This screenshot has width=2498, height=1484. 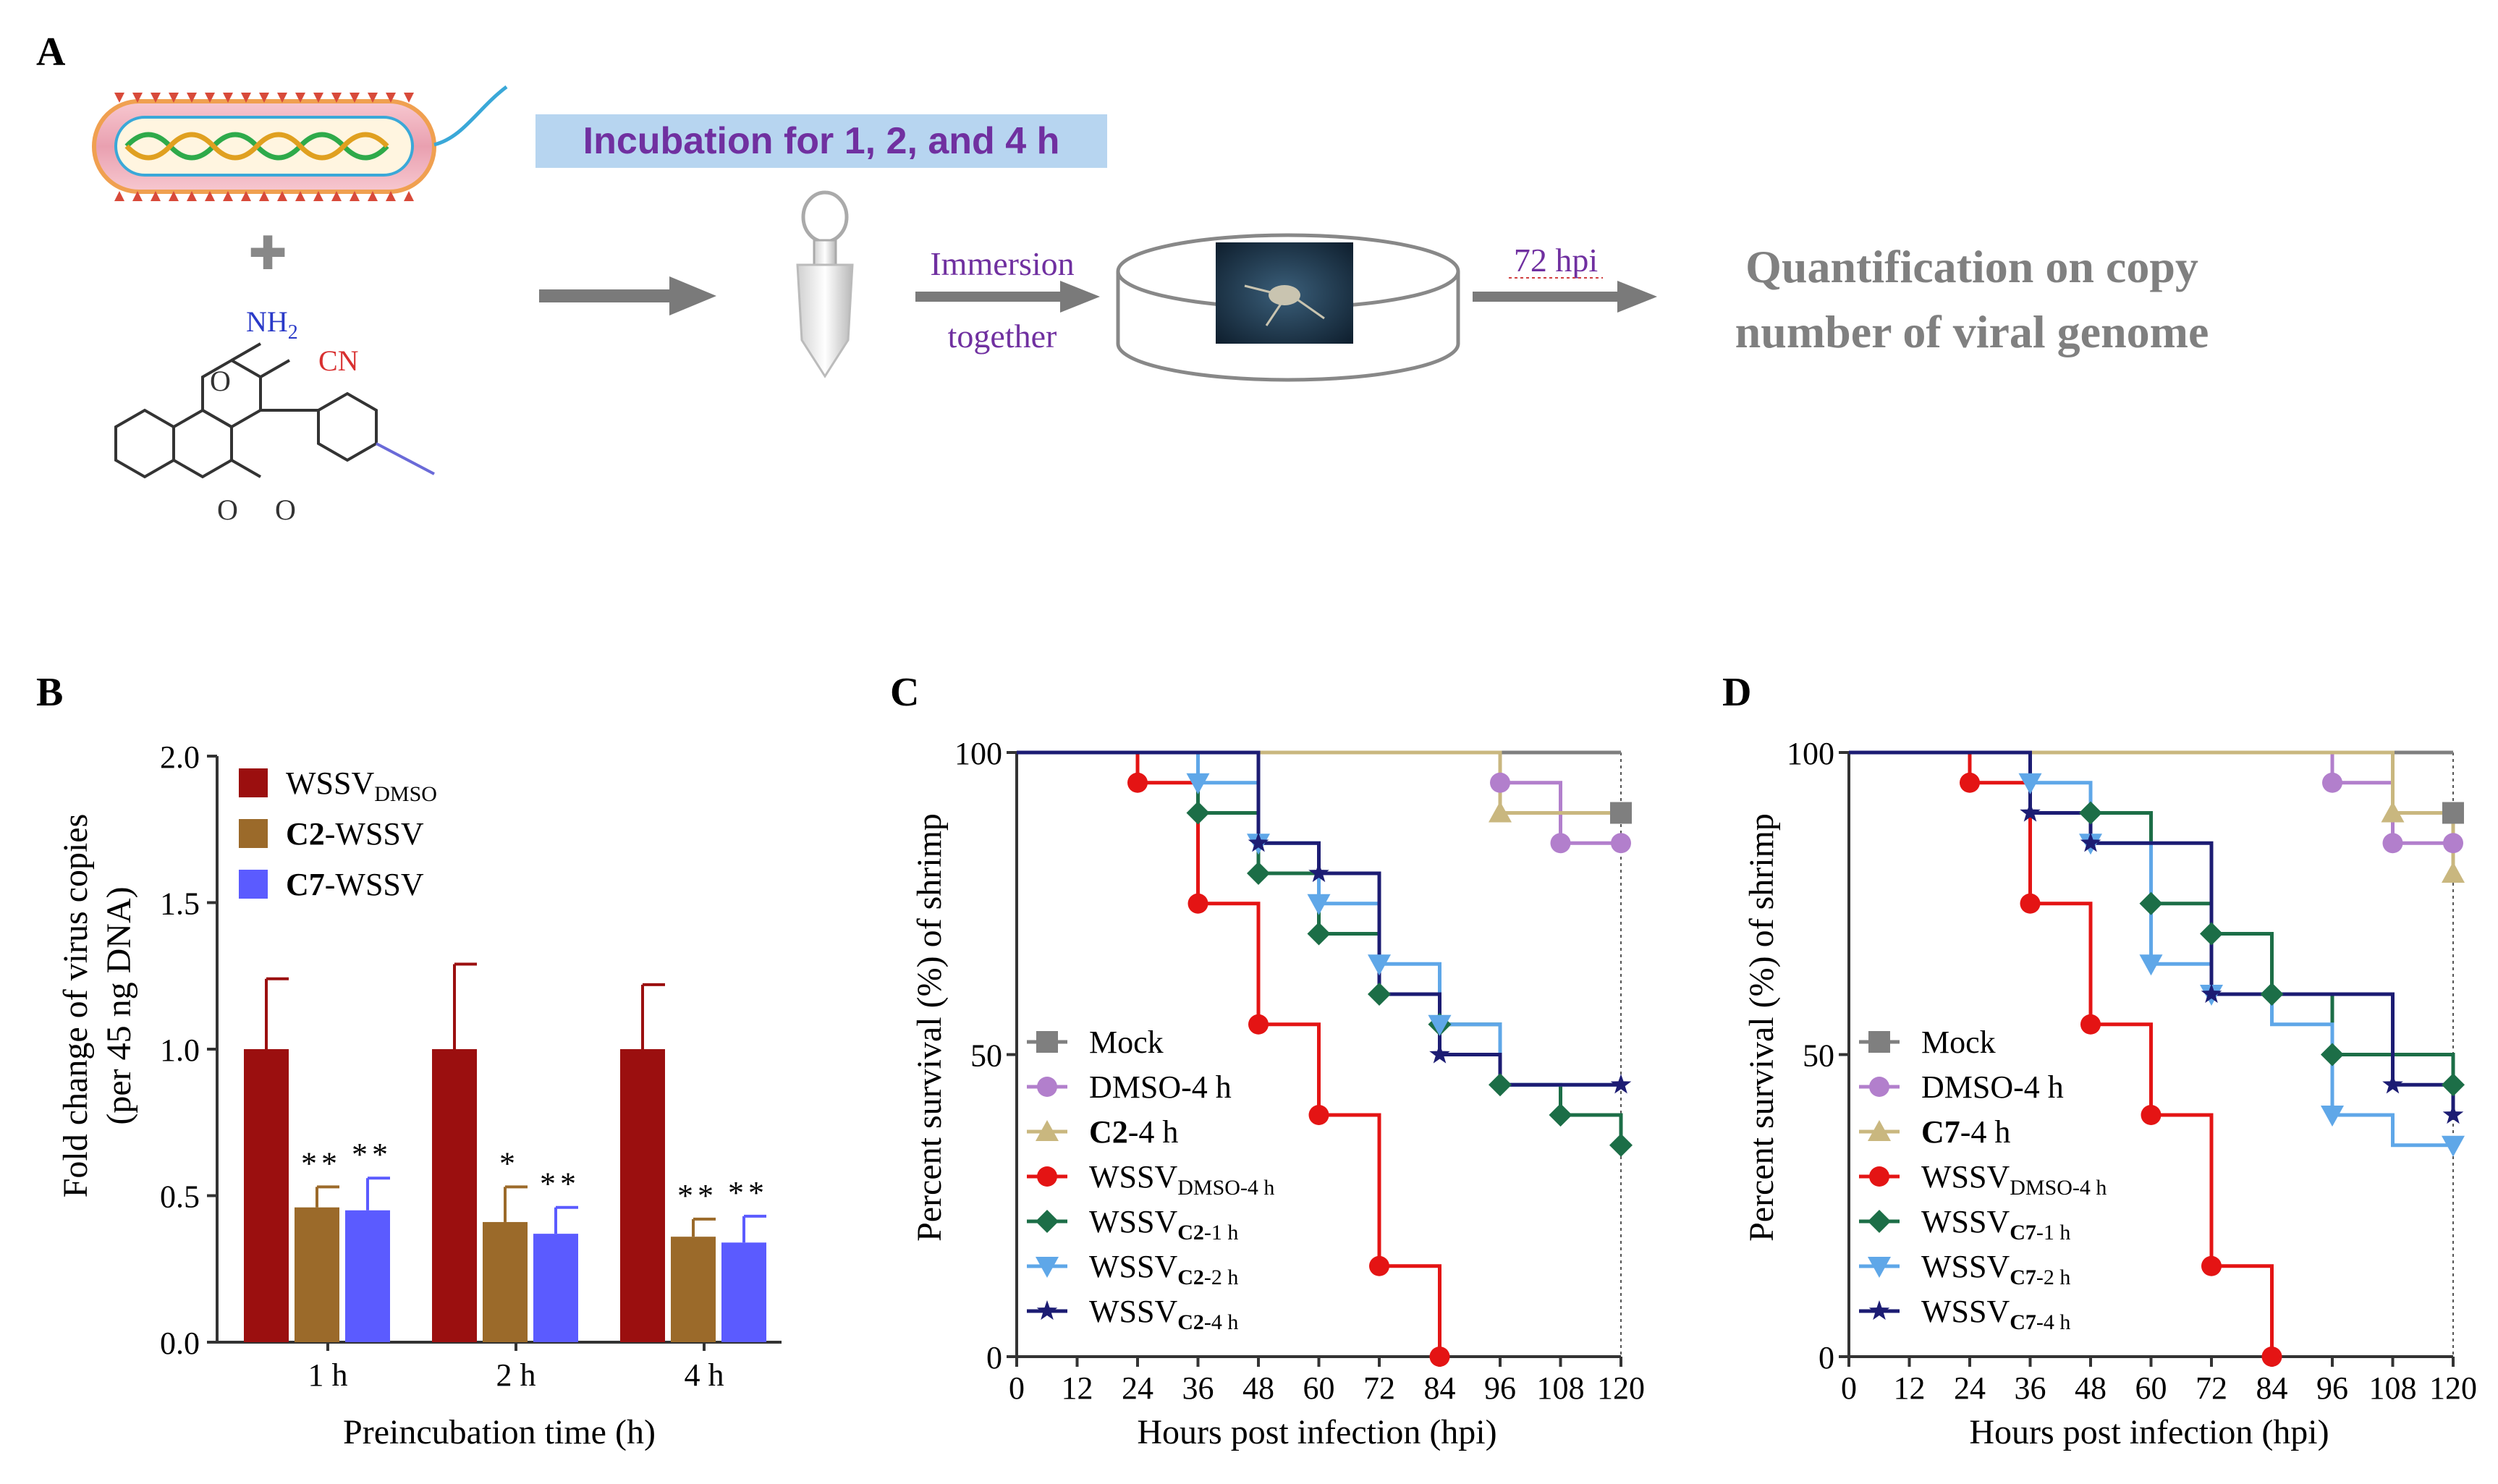 What do you see at coordinates (986, 1056) in the screenshot?
I see `c-y-tick-label: 50` at bounding box center [986, 1056].